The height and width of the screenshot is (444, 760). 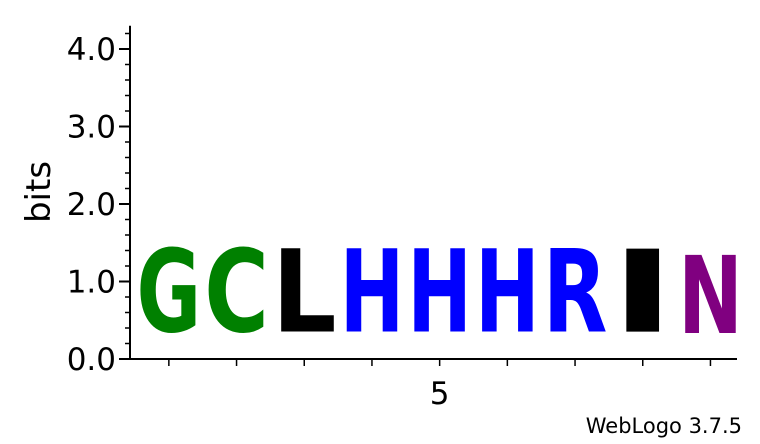 What do you see at coordinates (91, 205) in the screenshot?
I see `y-tick-label: 2.0` at bounding box center [91, 205].